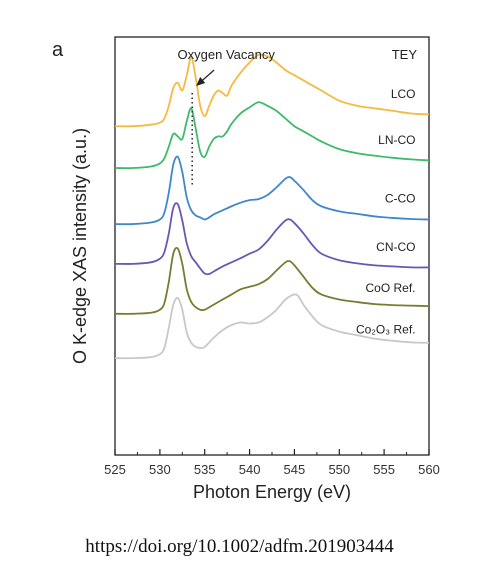 Image resolution: width=479 pixels, height=586 pixels. Describe the element at coordinates (115, 469) in the screenshot. I see `x-tick-label-525: 525` at that location.